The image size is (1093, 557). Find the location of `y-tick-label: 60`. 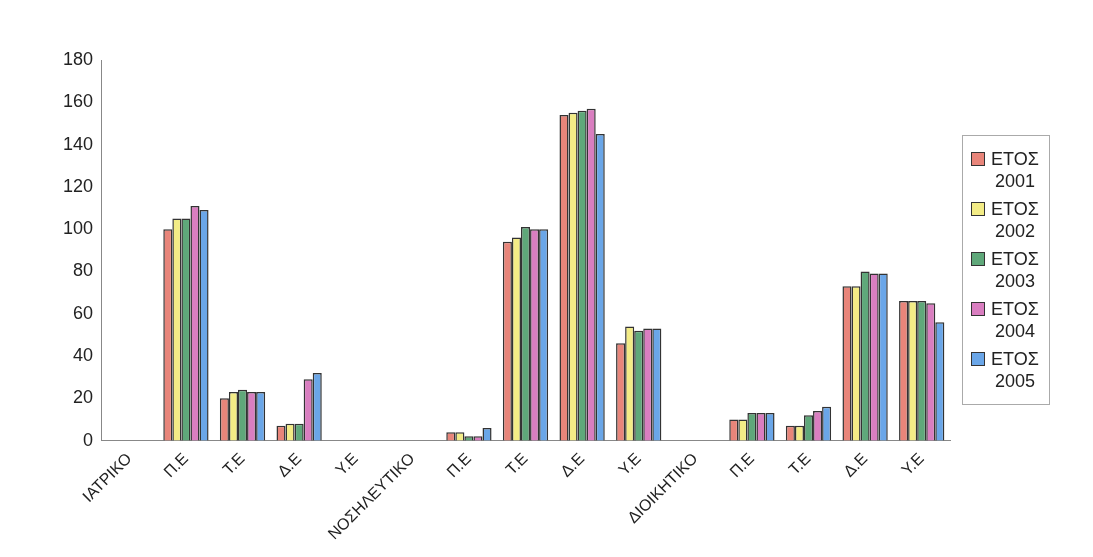

y-tick-label: 60 is located at coordinates (83, 312).